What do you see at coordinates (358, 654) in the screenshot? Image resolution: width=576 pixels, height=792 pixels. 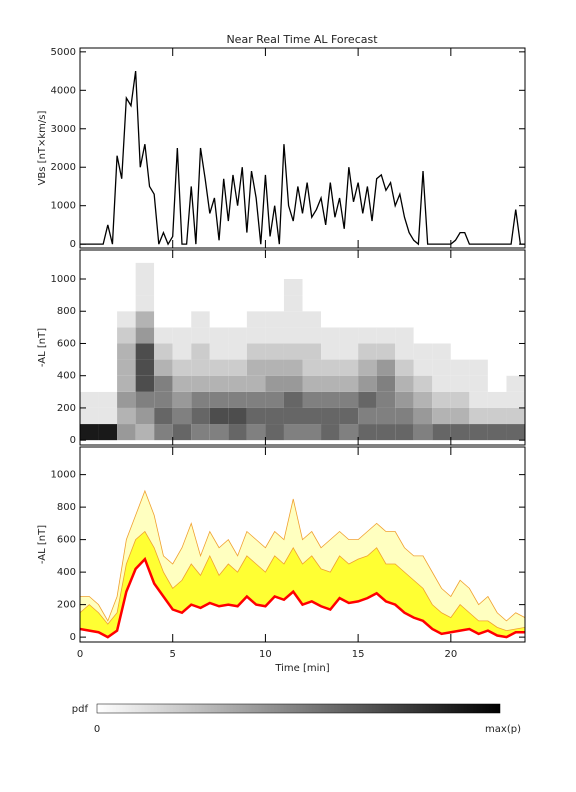 I see `x-tick-label: 15` at bounding box center [358, 654].